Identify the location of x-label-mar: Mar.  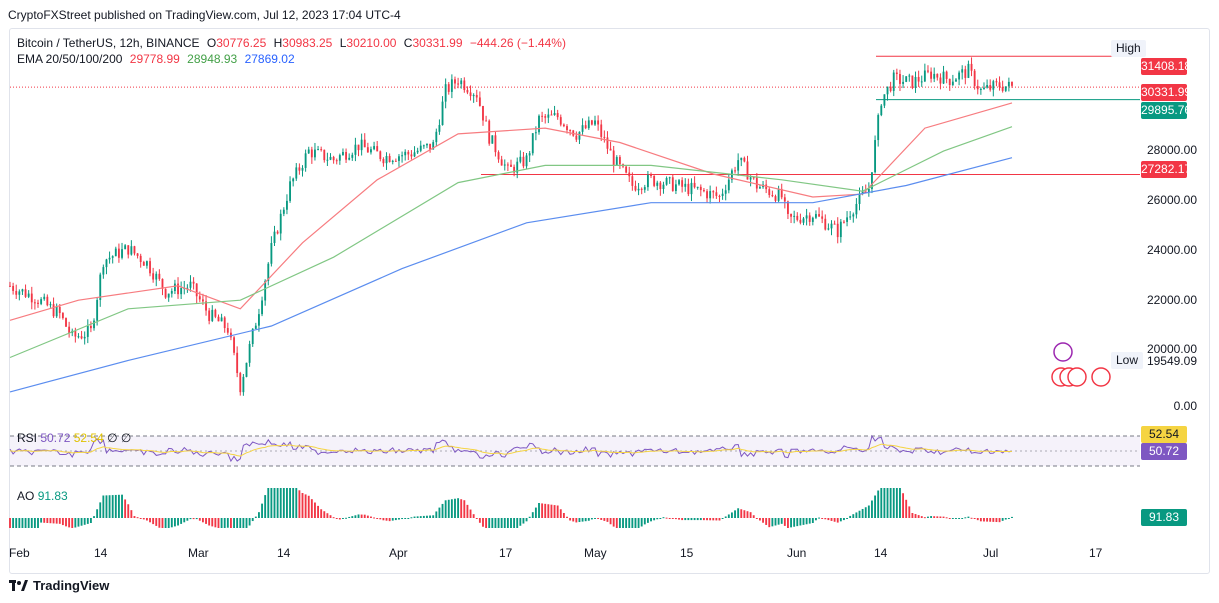
(198, 553).